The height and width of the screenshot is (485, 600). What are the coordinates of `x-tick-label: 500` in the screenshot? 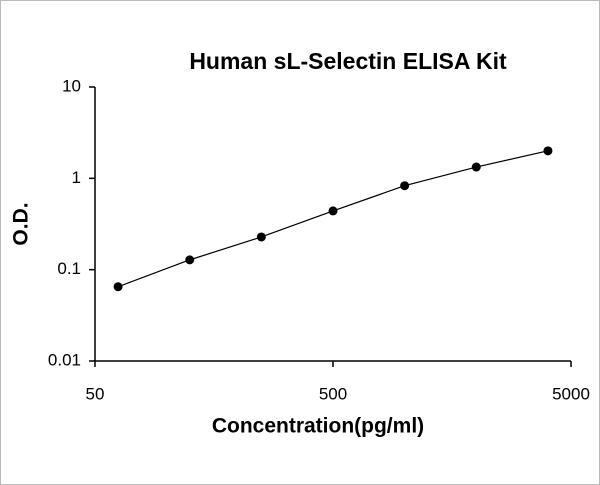 It's located at (333, 393).